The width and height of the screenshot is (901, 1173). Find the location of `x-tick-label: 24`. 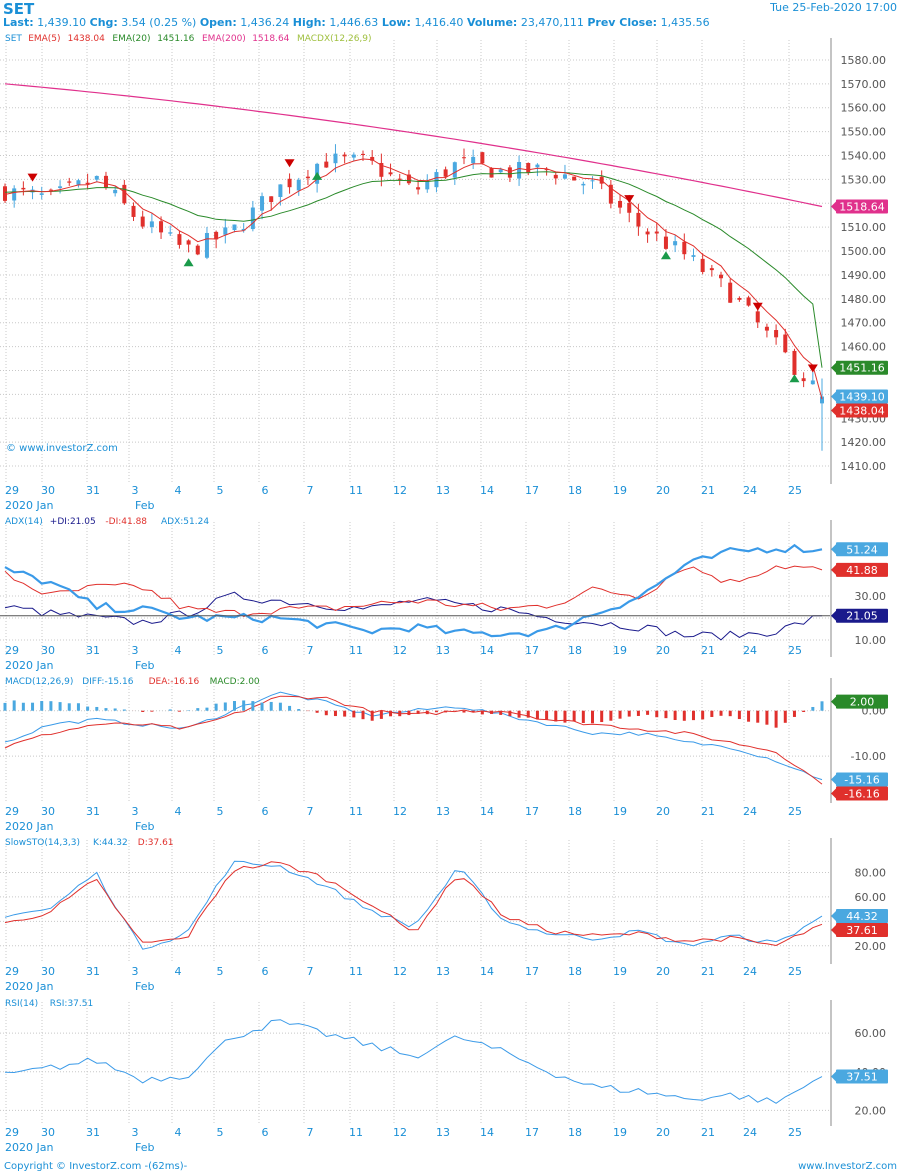

x-tick-label: 24 is located at coordinates (750, 490).